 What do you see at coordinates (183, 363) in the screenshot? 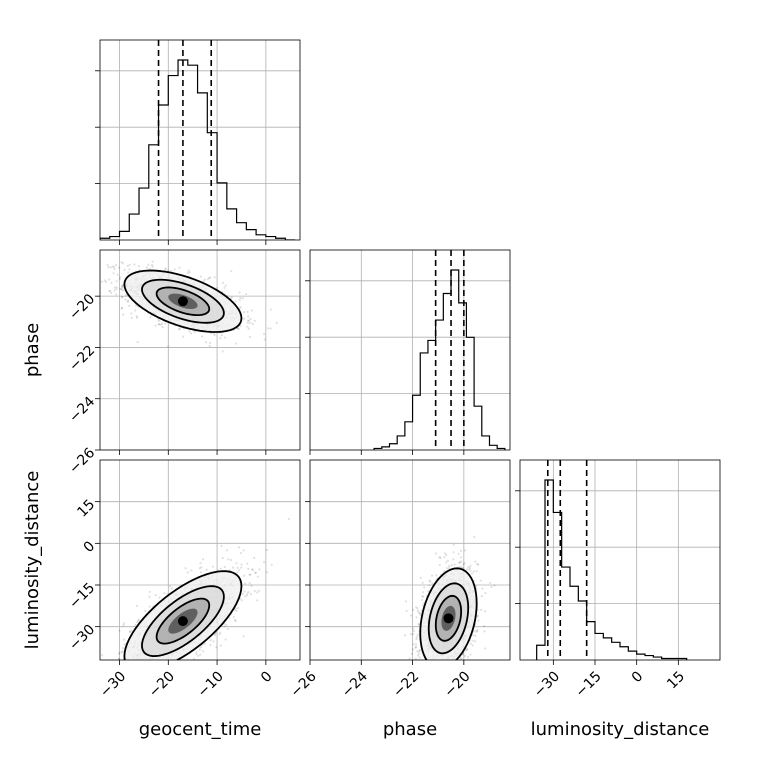
I see `scatter-panel-geocent_time-vs-phase: −26 −24 −22 −20` at bounding box center [183, 363].